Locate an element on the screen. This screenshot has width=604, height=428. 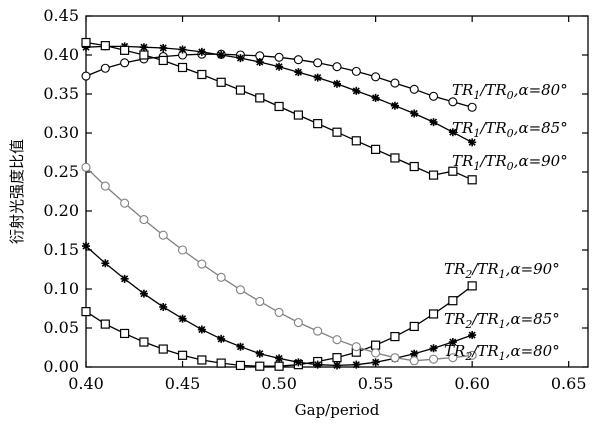
series-label-subscript: 1 is located at coordinates (476, 133).